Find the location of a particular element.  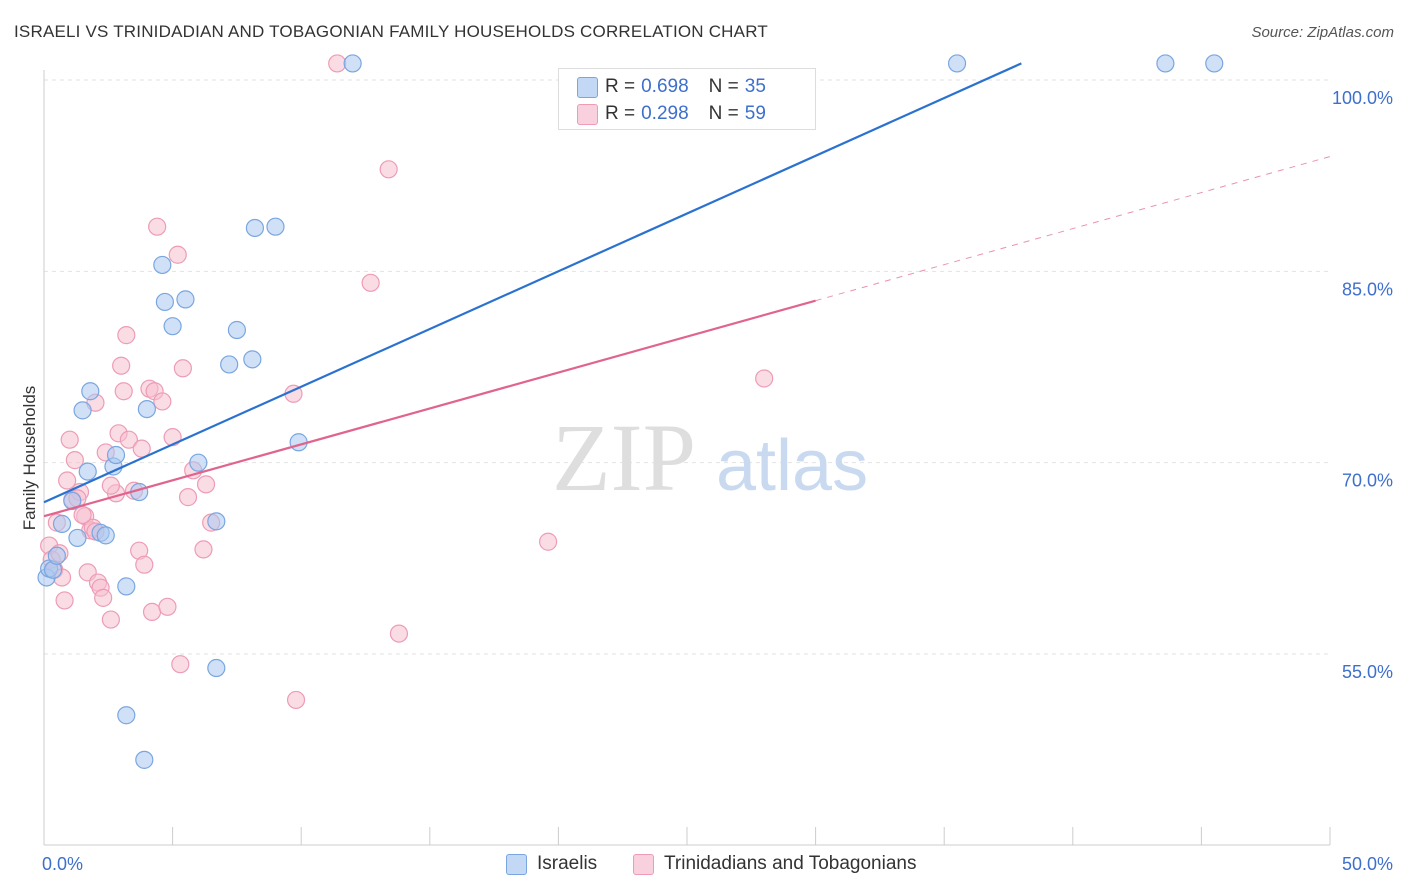

legend-row-trinidadians: R = 0.298 N = 59 is located at coordinates (671, 114).